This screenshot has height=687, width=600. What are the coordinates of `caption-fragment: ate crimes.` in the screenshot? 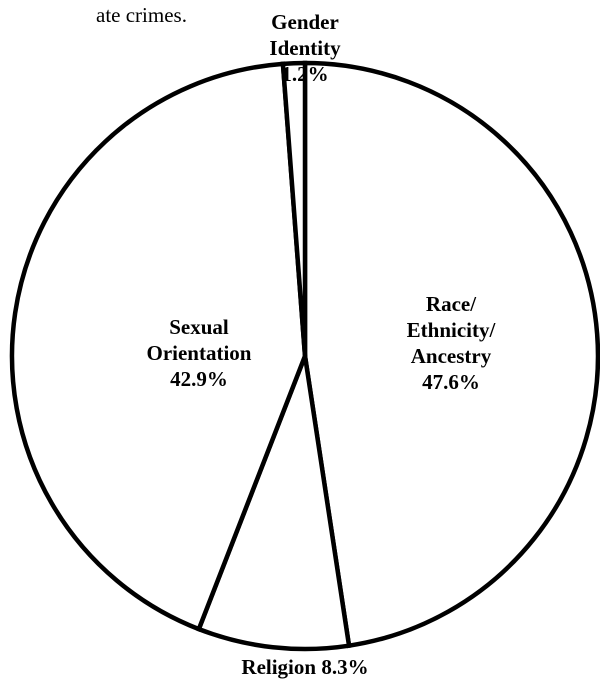 It's located at (141, 15).